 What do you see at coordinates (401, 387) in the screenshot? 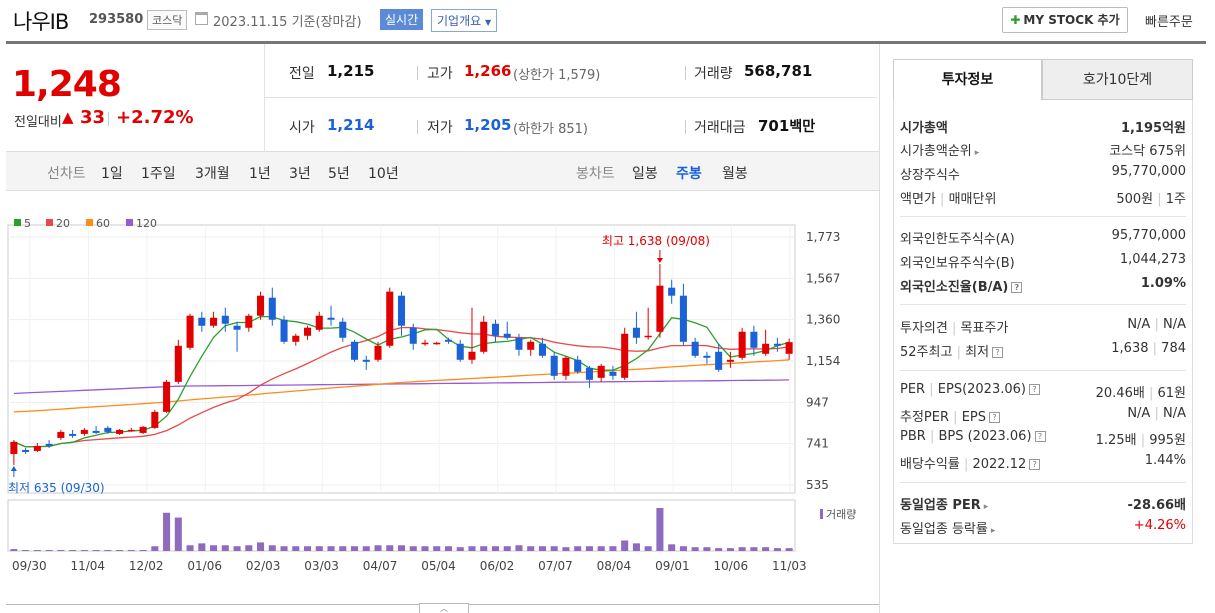
I see `ma120-line` at bounding box center [401, 387].